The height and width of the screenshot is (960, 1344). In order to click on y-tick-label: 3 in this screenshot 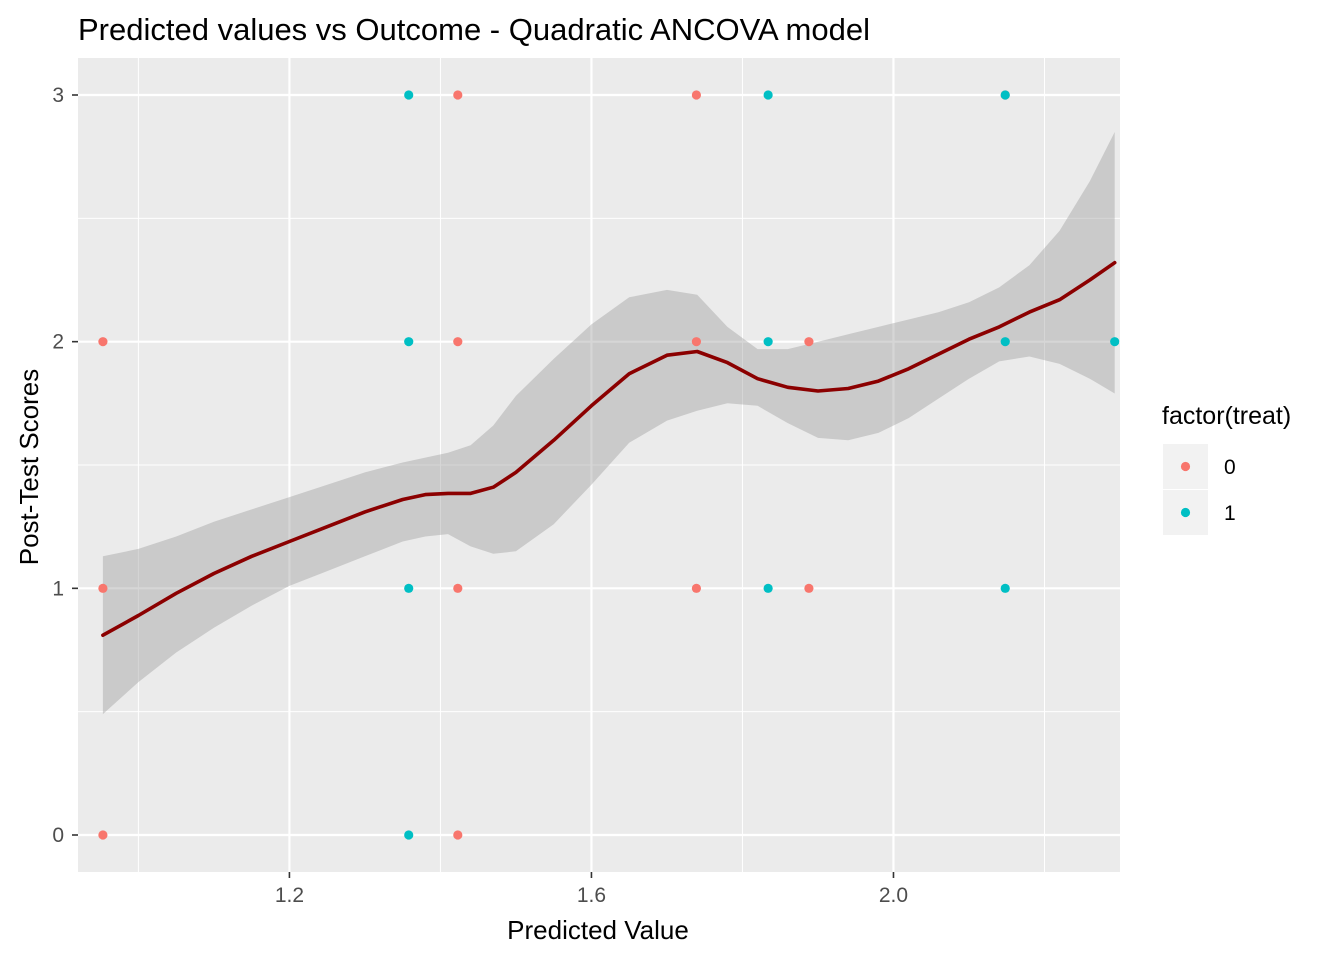, I will do `click(58, 95)`.